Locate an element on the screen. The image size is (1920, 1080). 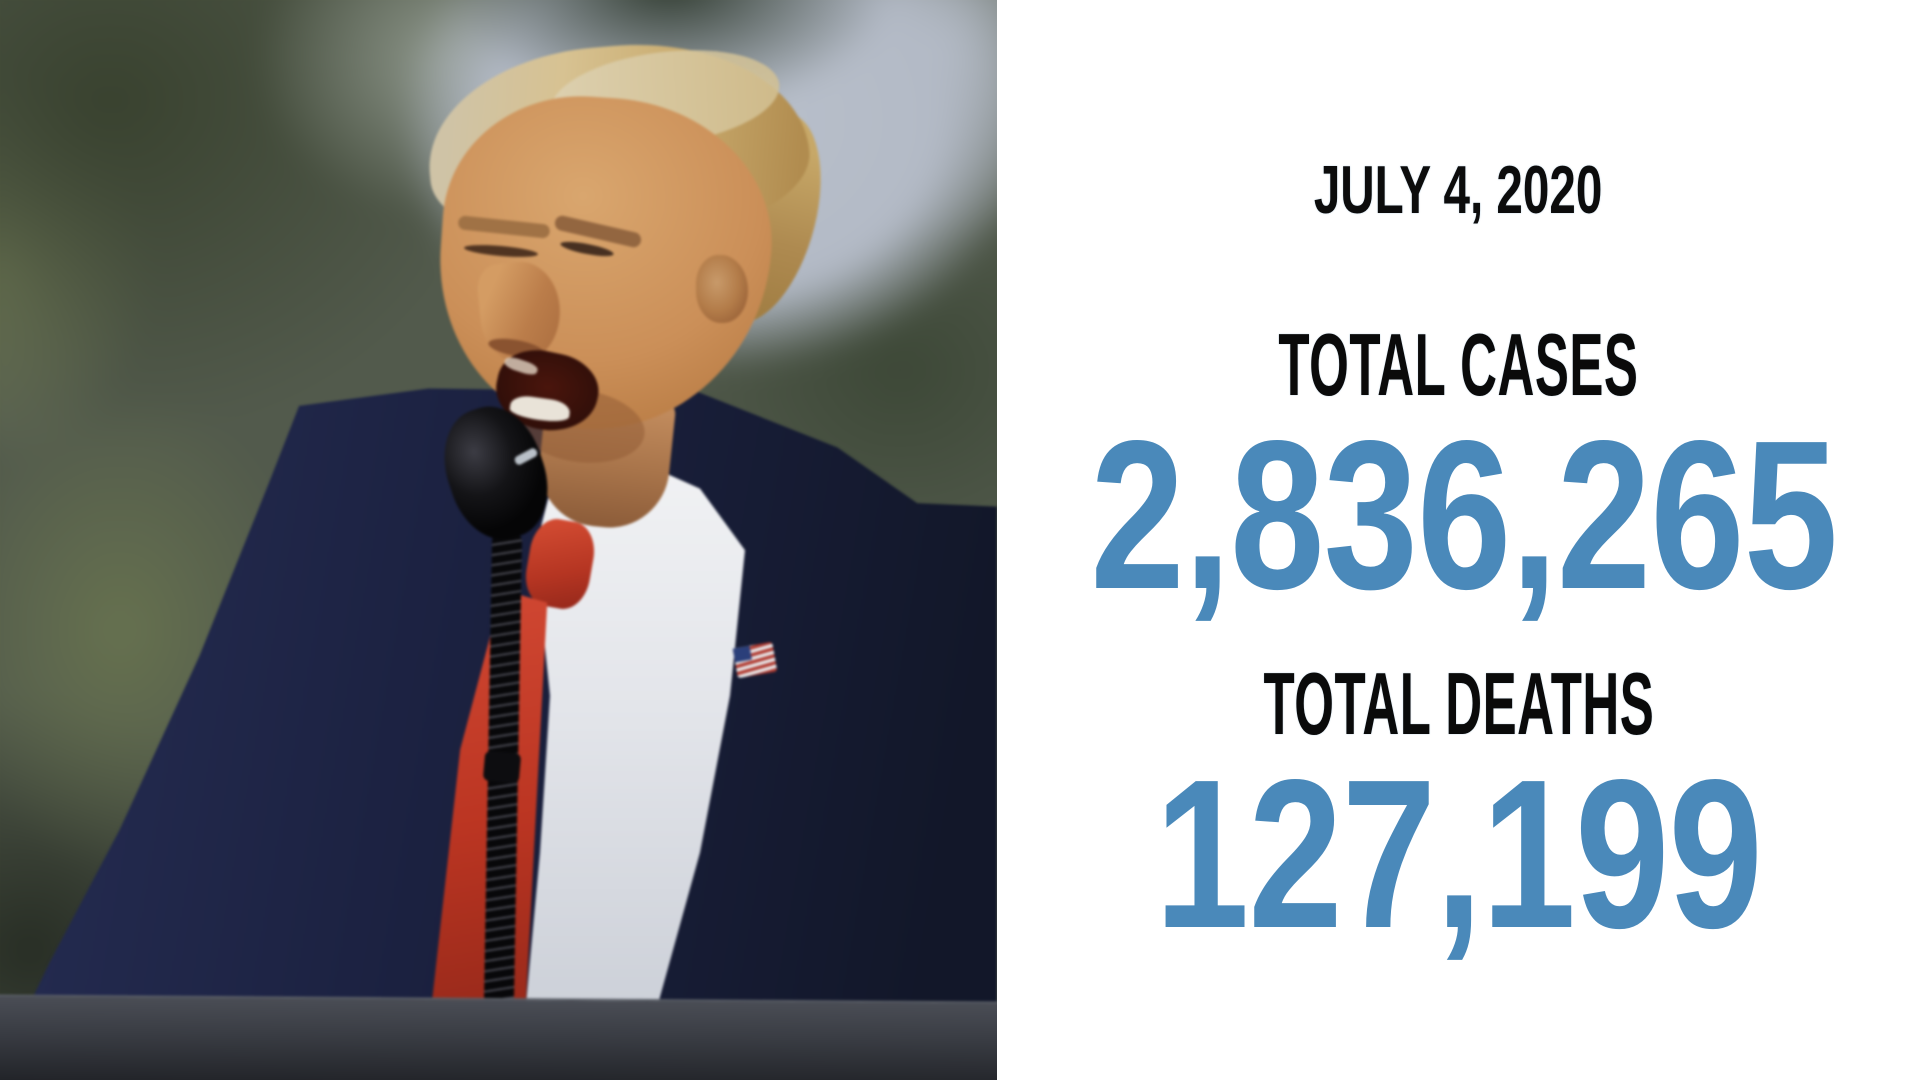
total-deaths-label: TOTAL DEATHS is located at coordinates (1458, 703).